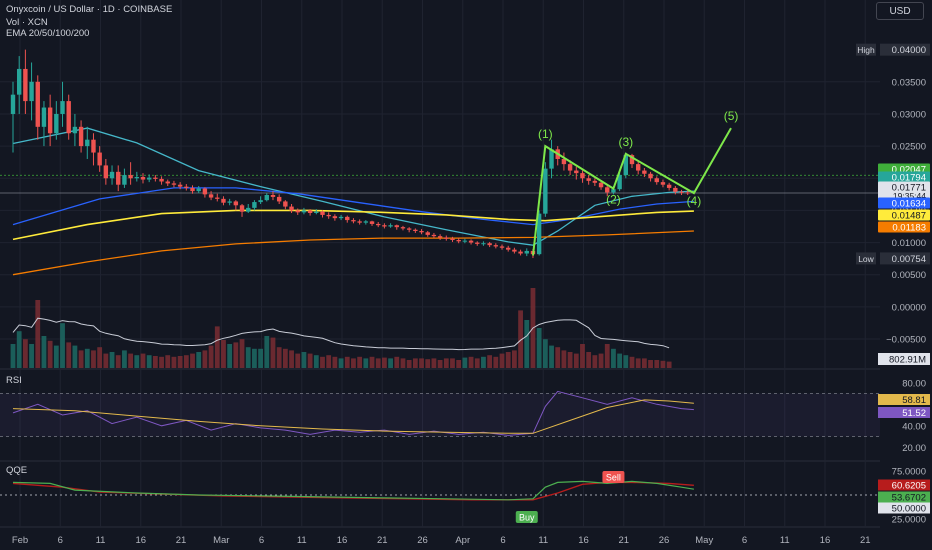 This screenshot has width=932, height=550. What do you see at coordinates (17, 470) in the screenshot?
I see `qqe-pane-label: QQE` at bounding box center [17, 470].